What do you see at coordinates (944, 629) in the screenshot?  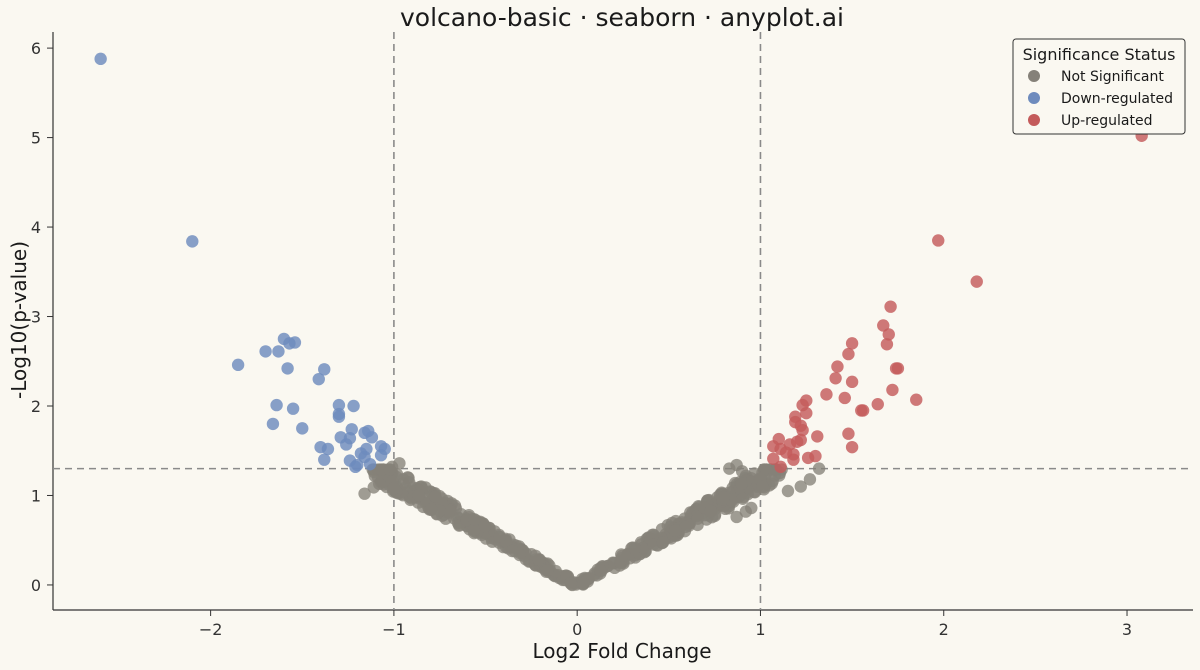 I see `x-tick-label: 2` at bounding box center [944, 629].